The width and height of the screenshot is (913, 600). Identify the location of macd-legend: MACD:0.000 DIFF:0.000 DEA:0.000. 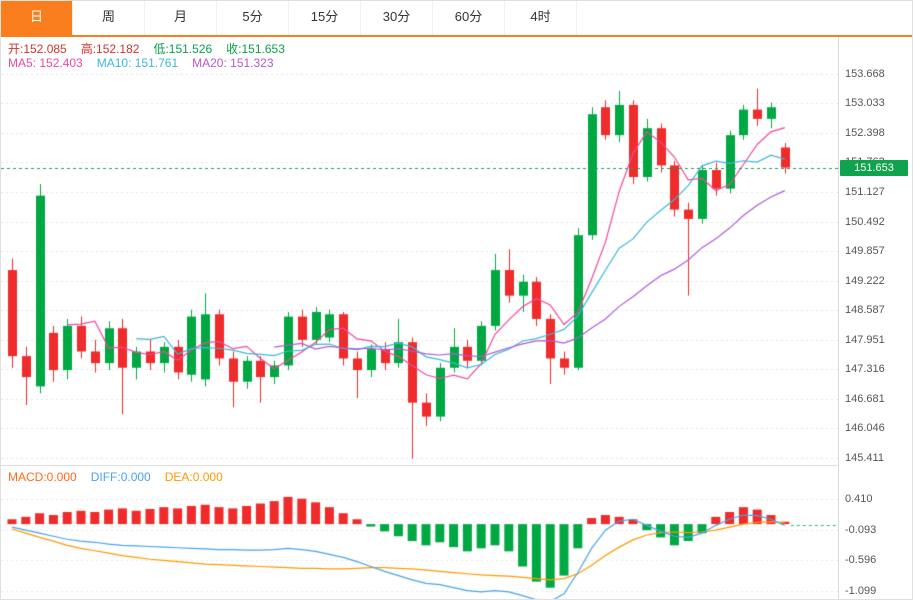
(122, 477).